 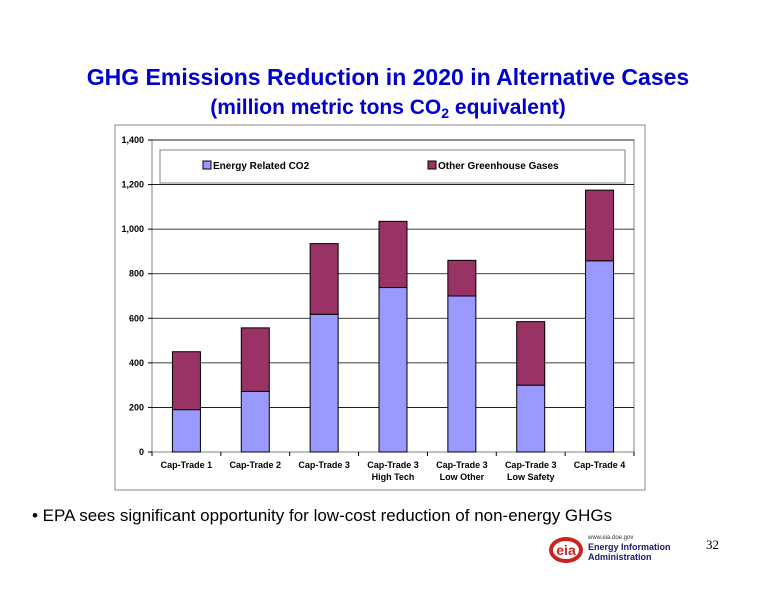 I want to click on y-tick-label: 600, so click(x=136, y=318).